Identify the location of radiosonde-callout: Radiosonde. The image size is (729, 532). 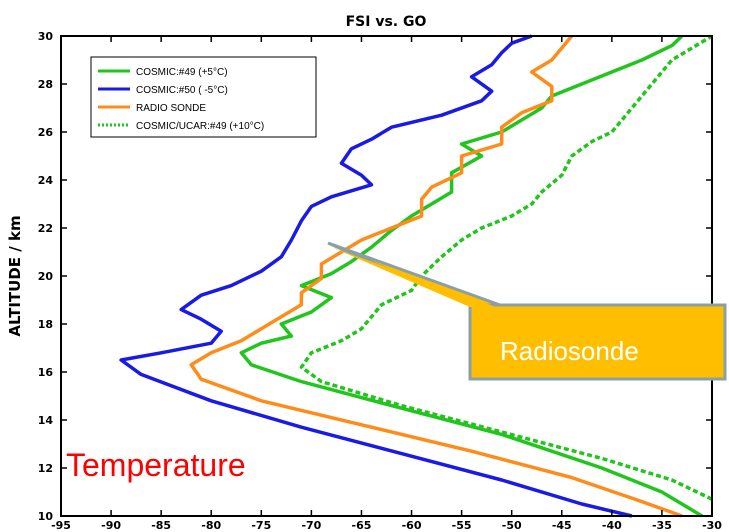
(527, 311).